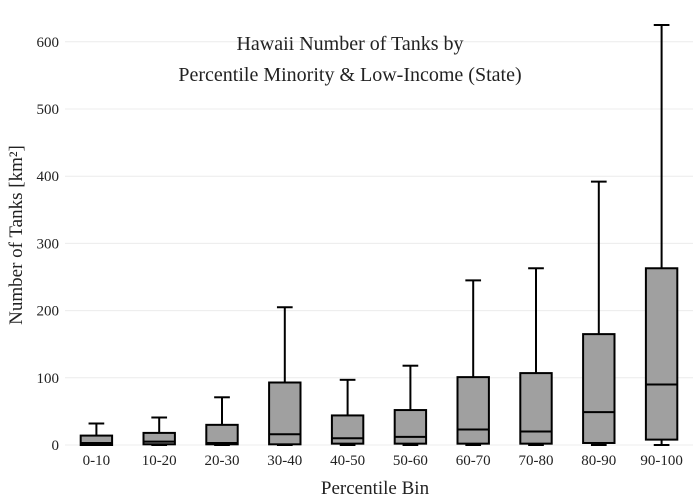  I want to click on chart-title-line-2: Percentile Minority & Low-Income (State), so click(349, 75).